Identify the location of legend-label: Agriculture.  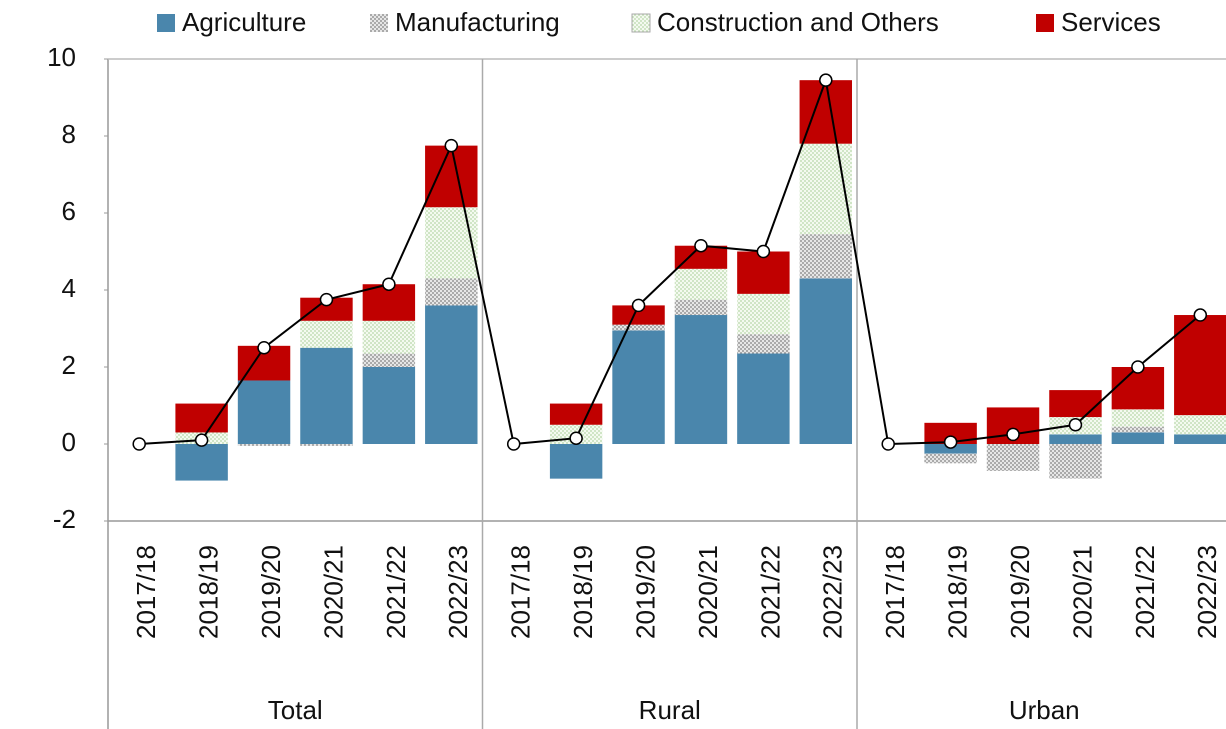
(244, 22).